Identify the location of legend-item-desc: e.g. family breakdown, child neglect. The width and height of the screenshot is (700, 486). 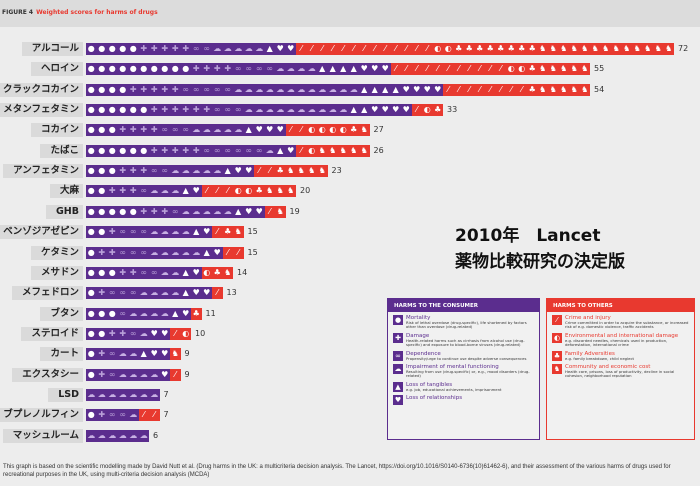
(600, 358).